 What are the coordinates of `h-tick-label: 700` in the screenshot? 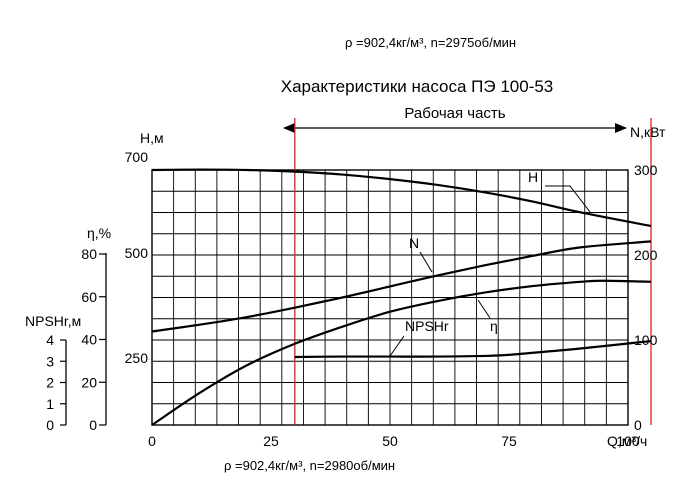 It's located at (137, 157).